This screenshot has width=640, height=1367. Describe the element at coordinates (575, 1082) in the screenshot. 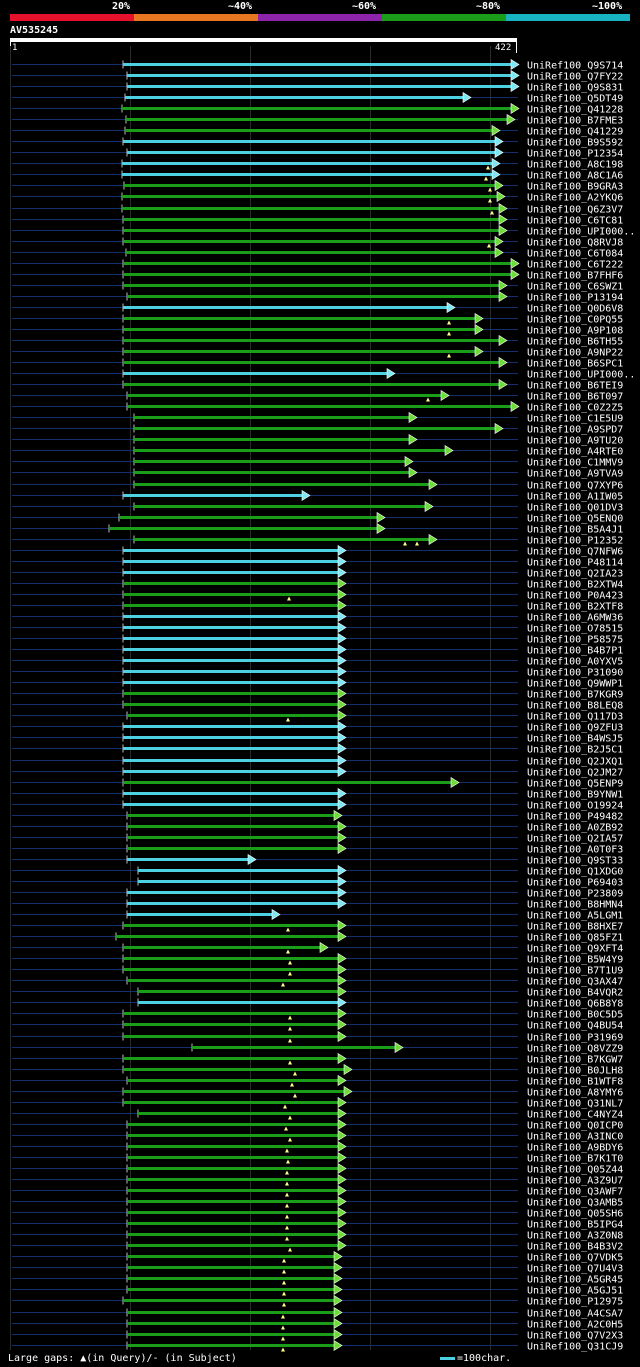

I see `hit-label: UniRef100_B1WTF8` at that location.